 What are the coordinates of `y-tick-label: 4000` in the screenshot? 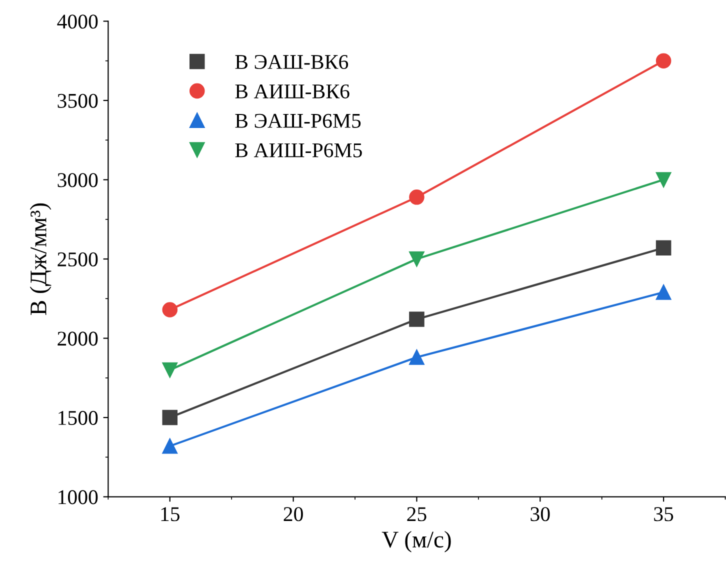 It's located at (77, 21).